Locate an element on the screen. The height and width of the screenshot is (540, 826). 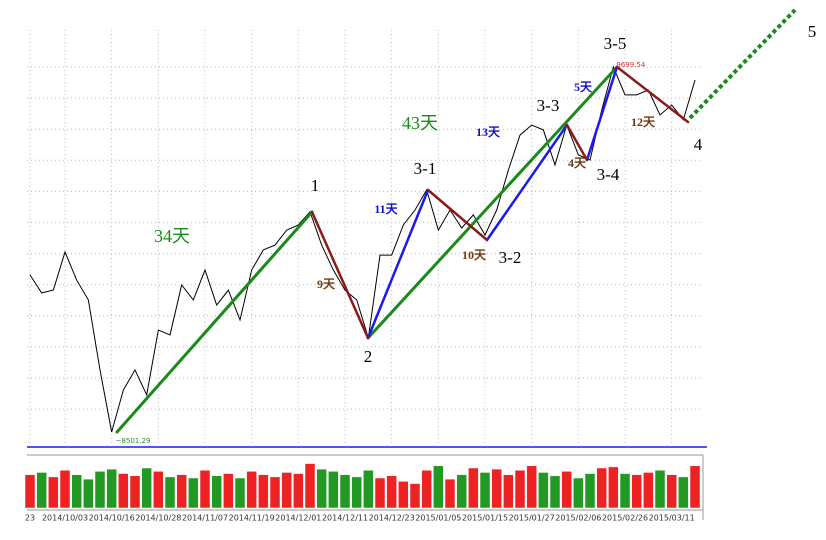
annotation: 3-3 is located at coordinates (548, 105).